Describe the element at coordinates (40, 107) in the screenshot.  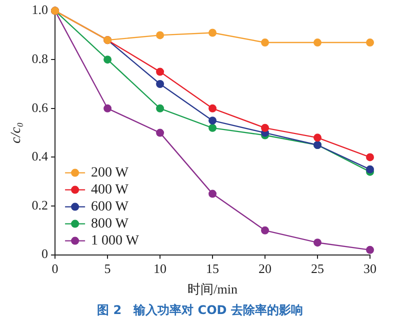
I see `y-tick-label: 0.6` at that location.